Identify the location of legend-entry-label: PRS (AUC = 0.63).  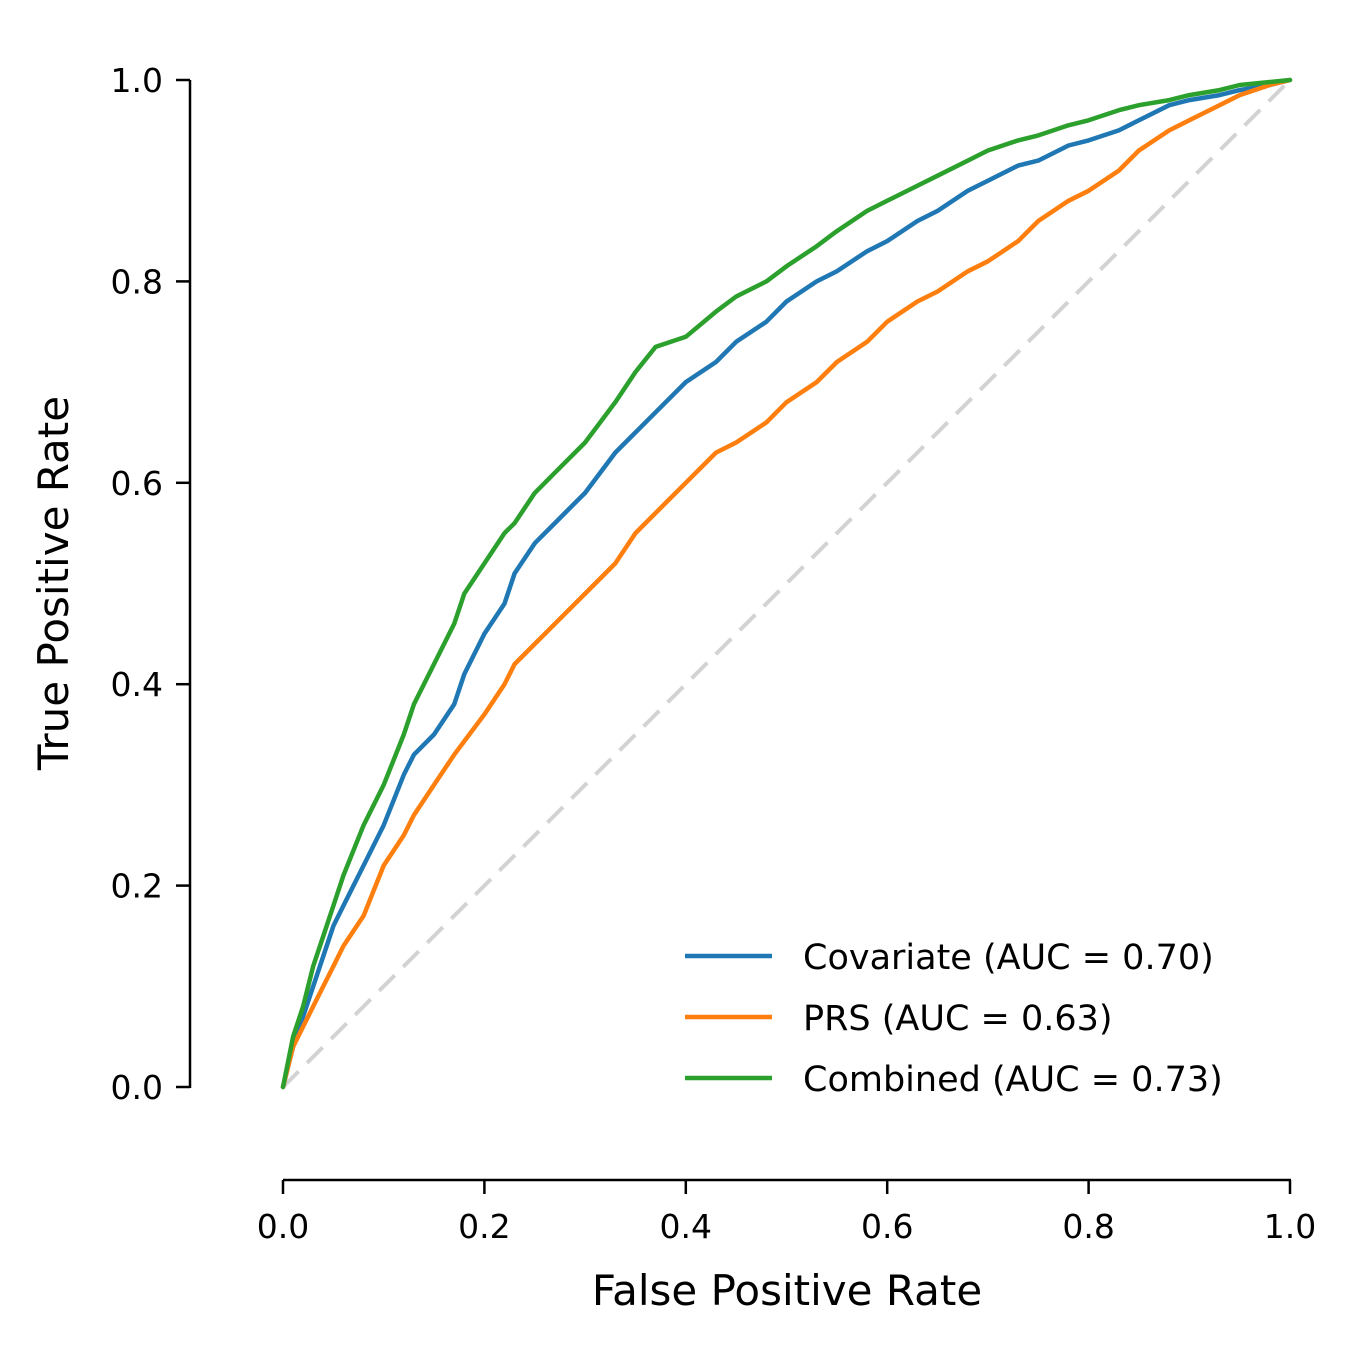
(958, 1019).